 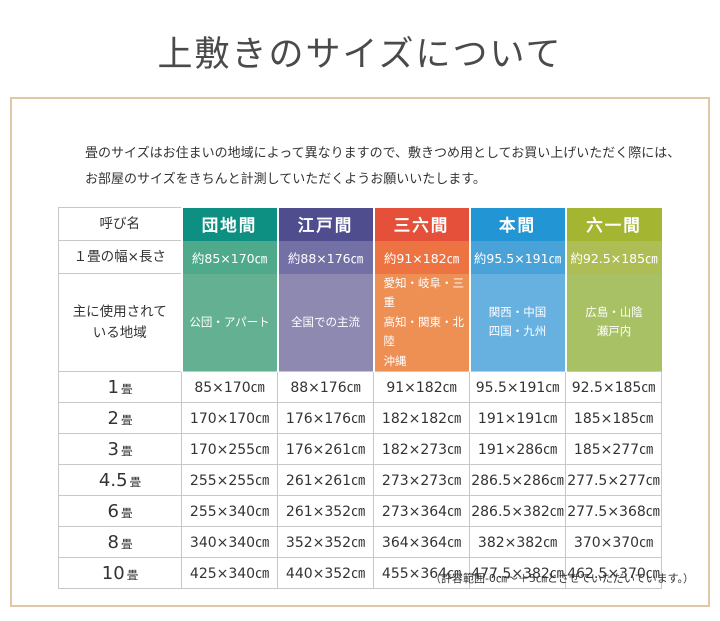 What do you see at coordinates (613, 511) in the screenshot?
I see `size-value-cell: 277.5×368㎝` at bounding box center [613, 511].